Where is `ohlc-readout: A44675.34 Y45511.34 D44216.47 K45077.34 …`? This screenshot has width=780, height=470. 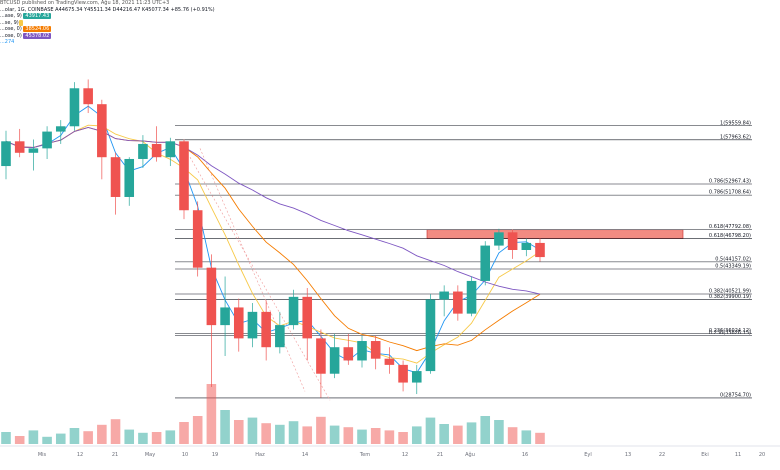
ohlc-readout: A44675.34 Y45511.34 D44216.47 K45077.34 … is located at coordinates (135, 9).